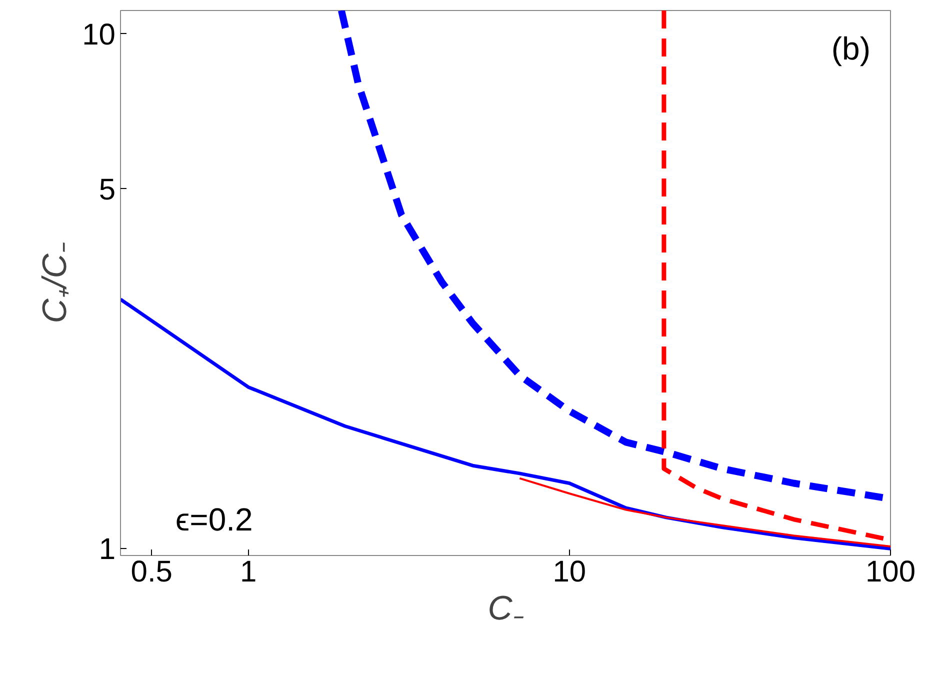 This screenshot has height=675, width=938. Describe the element at coordinates (569, 572) in the screenshot. I see `x-tick-label: 10` at that location.